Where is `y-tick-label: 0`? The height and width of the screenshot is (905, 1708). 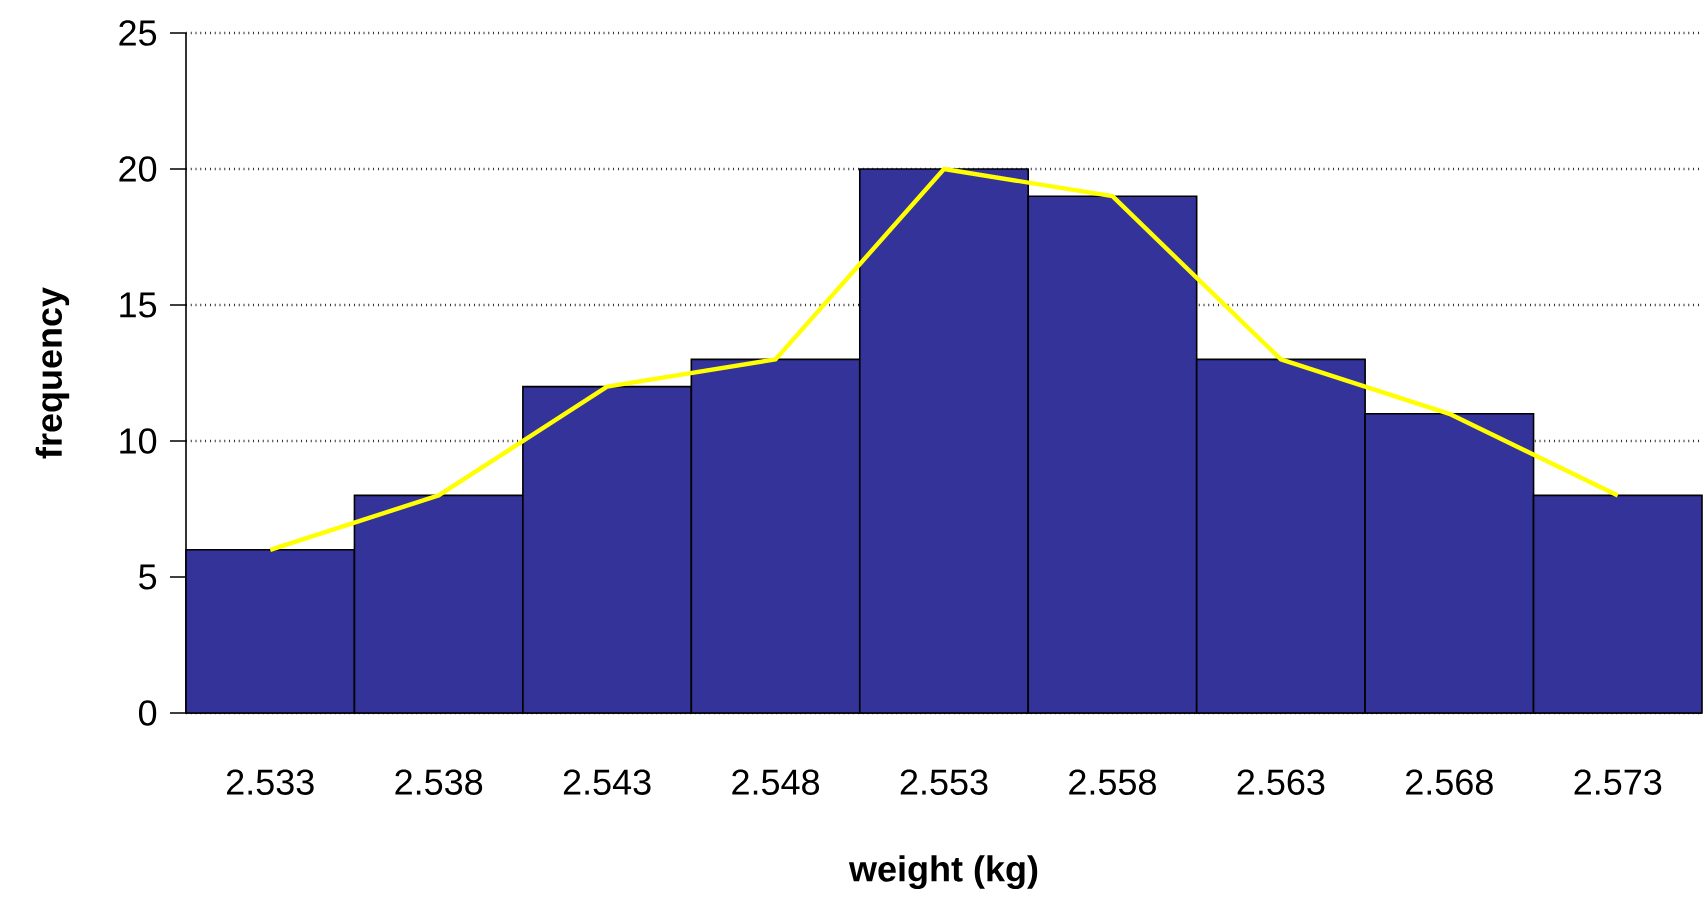 y-tick-label: 0 is located at coordinates (147, 713).